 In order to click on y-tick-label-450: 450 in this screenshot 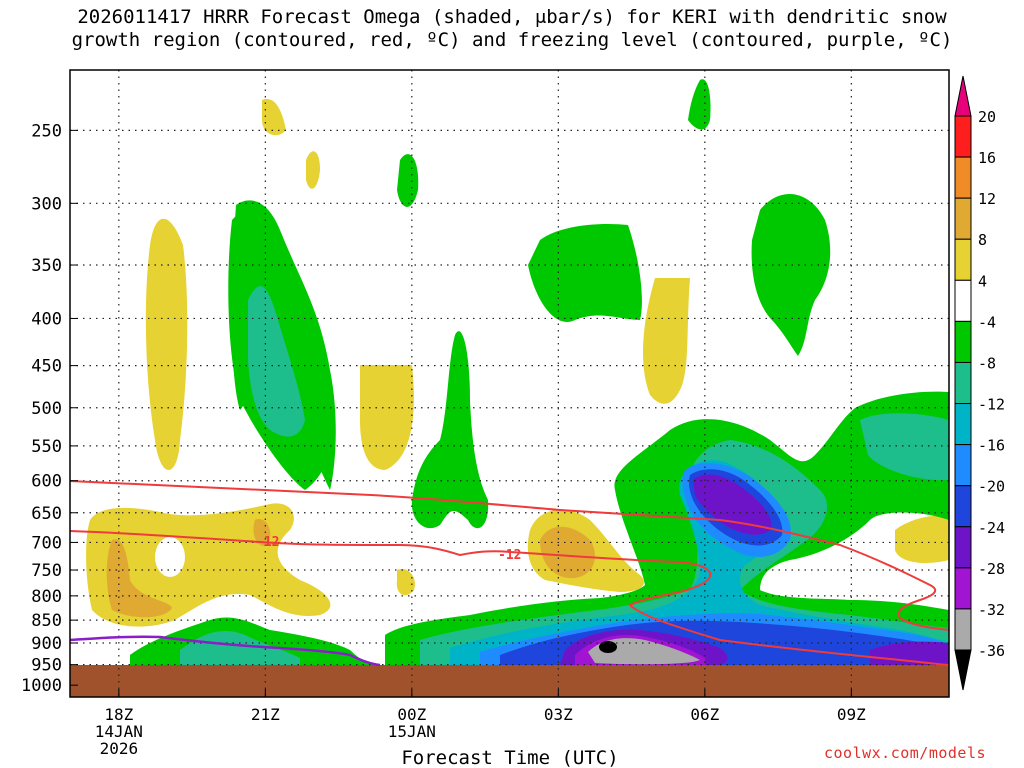, I will do `click(46, 367)`.